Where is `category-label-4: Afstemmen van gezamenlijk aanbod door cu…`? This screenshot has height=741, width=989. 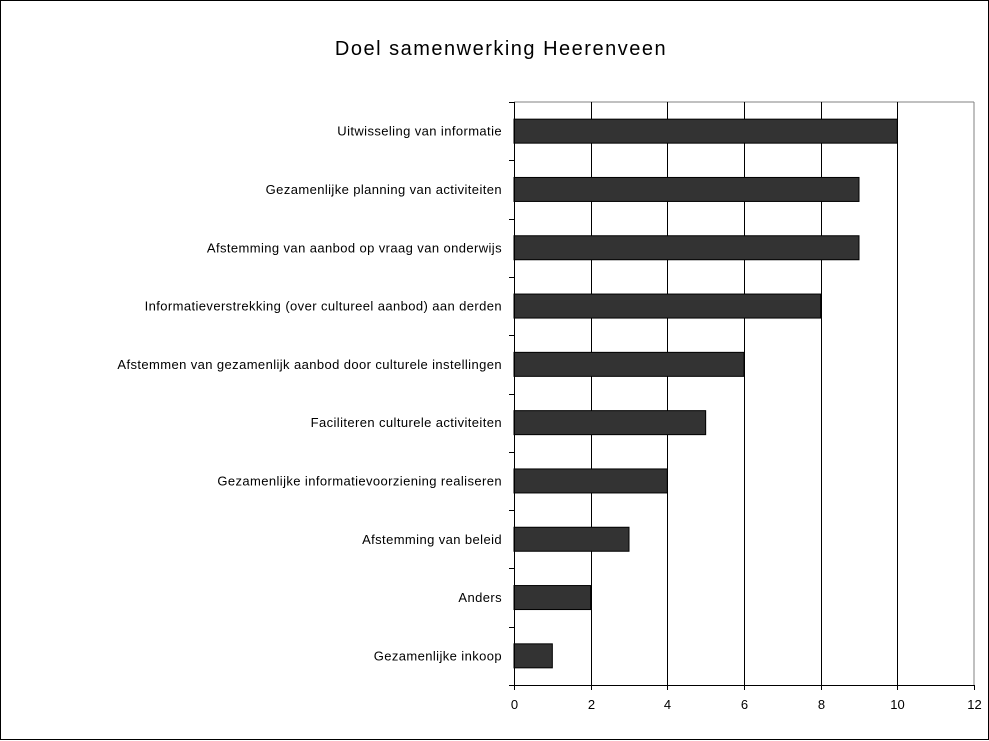 category-label-4: Afstemmen van gezamenlijk aanbod door cu… is located at coordinates (309, 364).